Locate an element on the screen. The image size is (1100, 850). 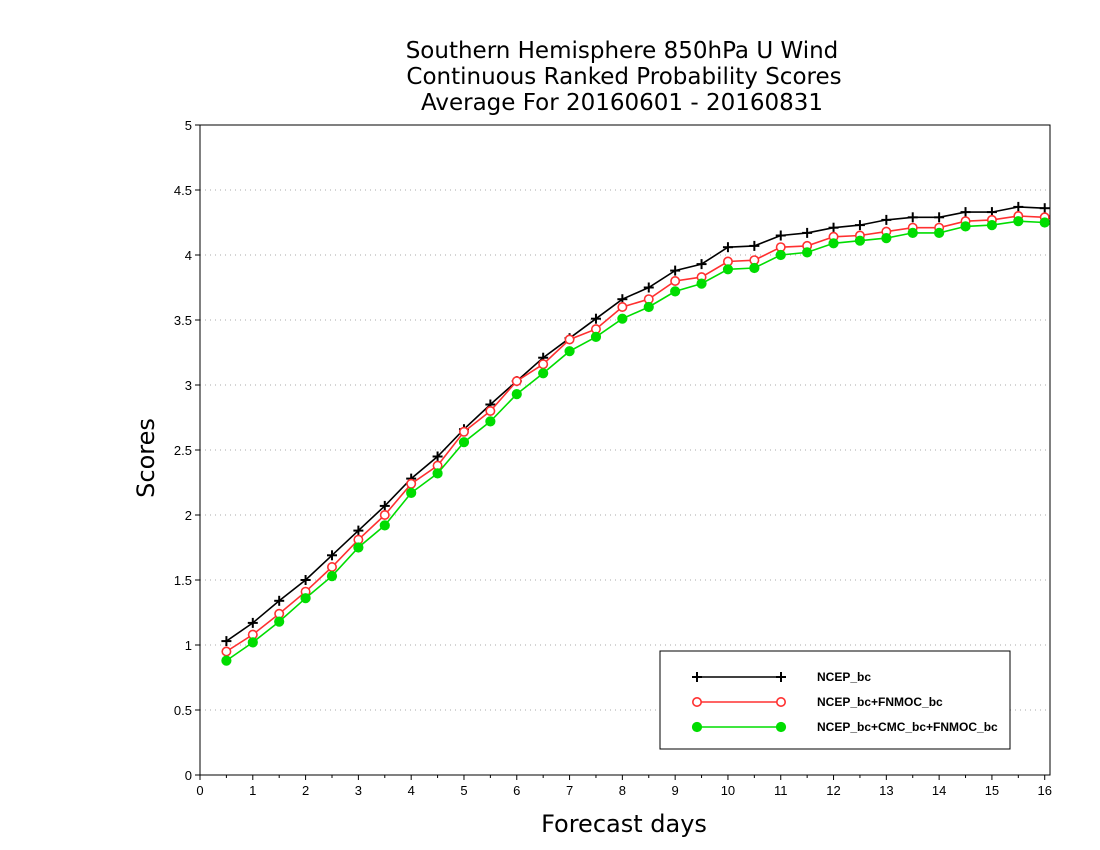
x-tick-label: 16 is located at coordinates (1044, 790).